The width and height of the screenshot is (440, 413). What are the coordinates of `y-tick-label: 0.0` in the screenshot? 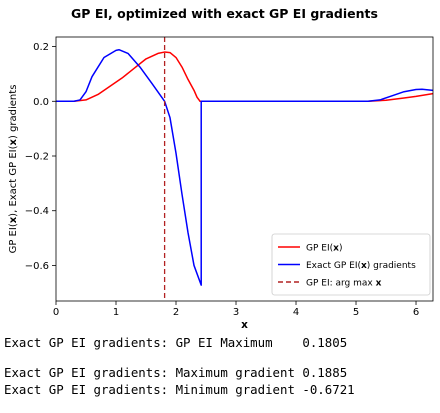 It's located at (41, 102).